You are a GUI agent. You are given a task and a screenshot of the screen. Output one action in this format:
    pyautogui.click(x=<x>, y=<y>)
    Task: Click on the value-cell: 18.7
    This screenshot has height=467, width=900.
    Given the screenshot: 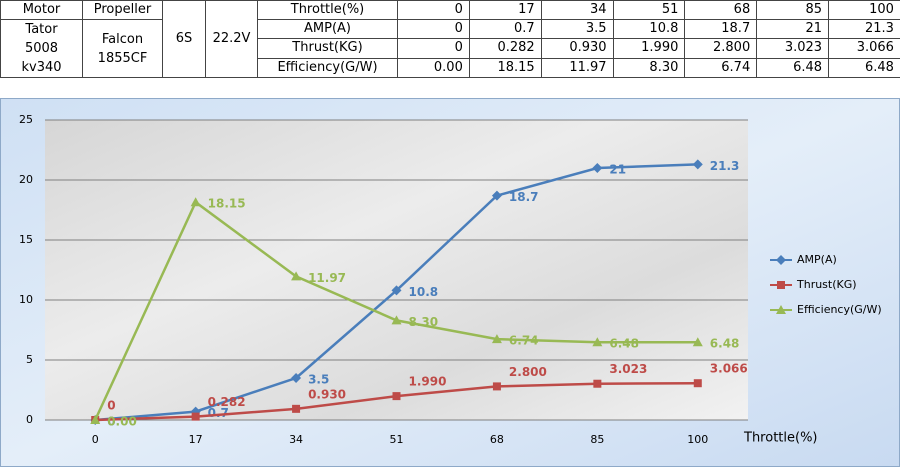 What is the action you would take?
    pyautogui.click(x=721, y=29)
    